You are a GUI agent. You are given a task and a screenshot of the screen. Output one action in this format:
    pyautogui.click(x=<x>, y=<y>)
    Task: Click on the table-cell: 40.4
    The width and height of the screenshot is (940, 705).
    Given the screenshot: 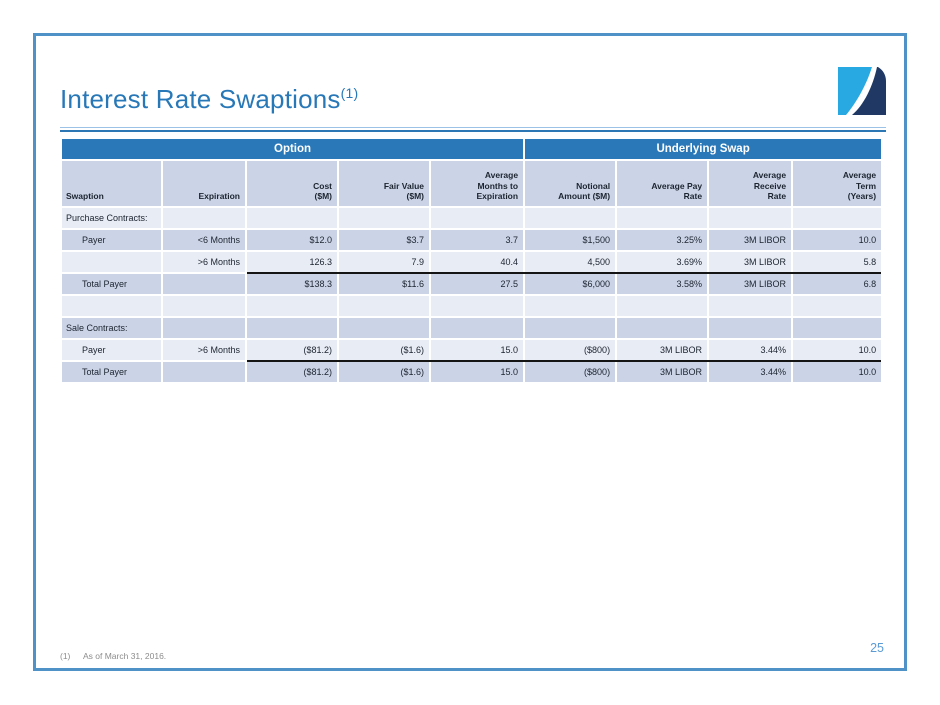 What is the action you would take?
    pyautogui.click(x=477, y=262)
    